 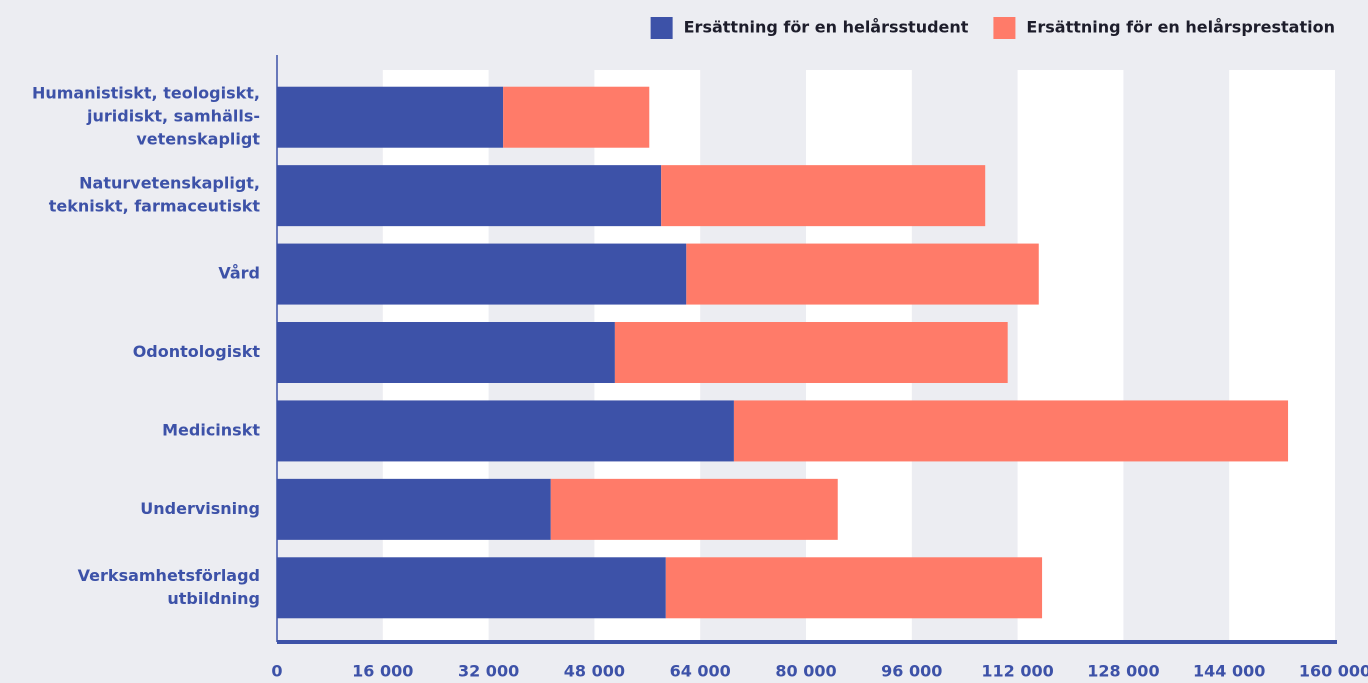 What do you see at coordinates (146, 93) in the screenshot?
I see `y-tick-label: Humanistiskt, teologiskt,` at bounding box center [146, 93].